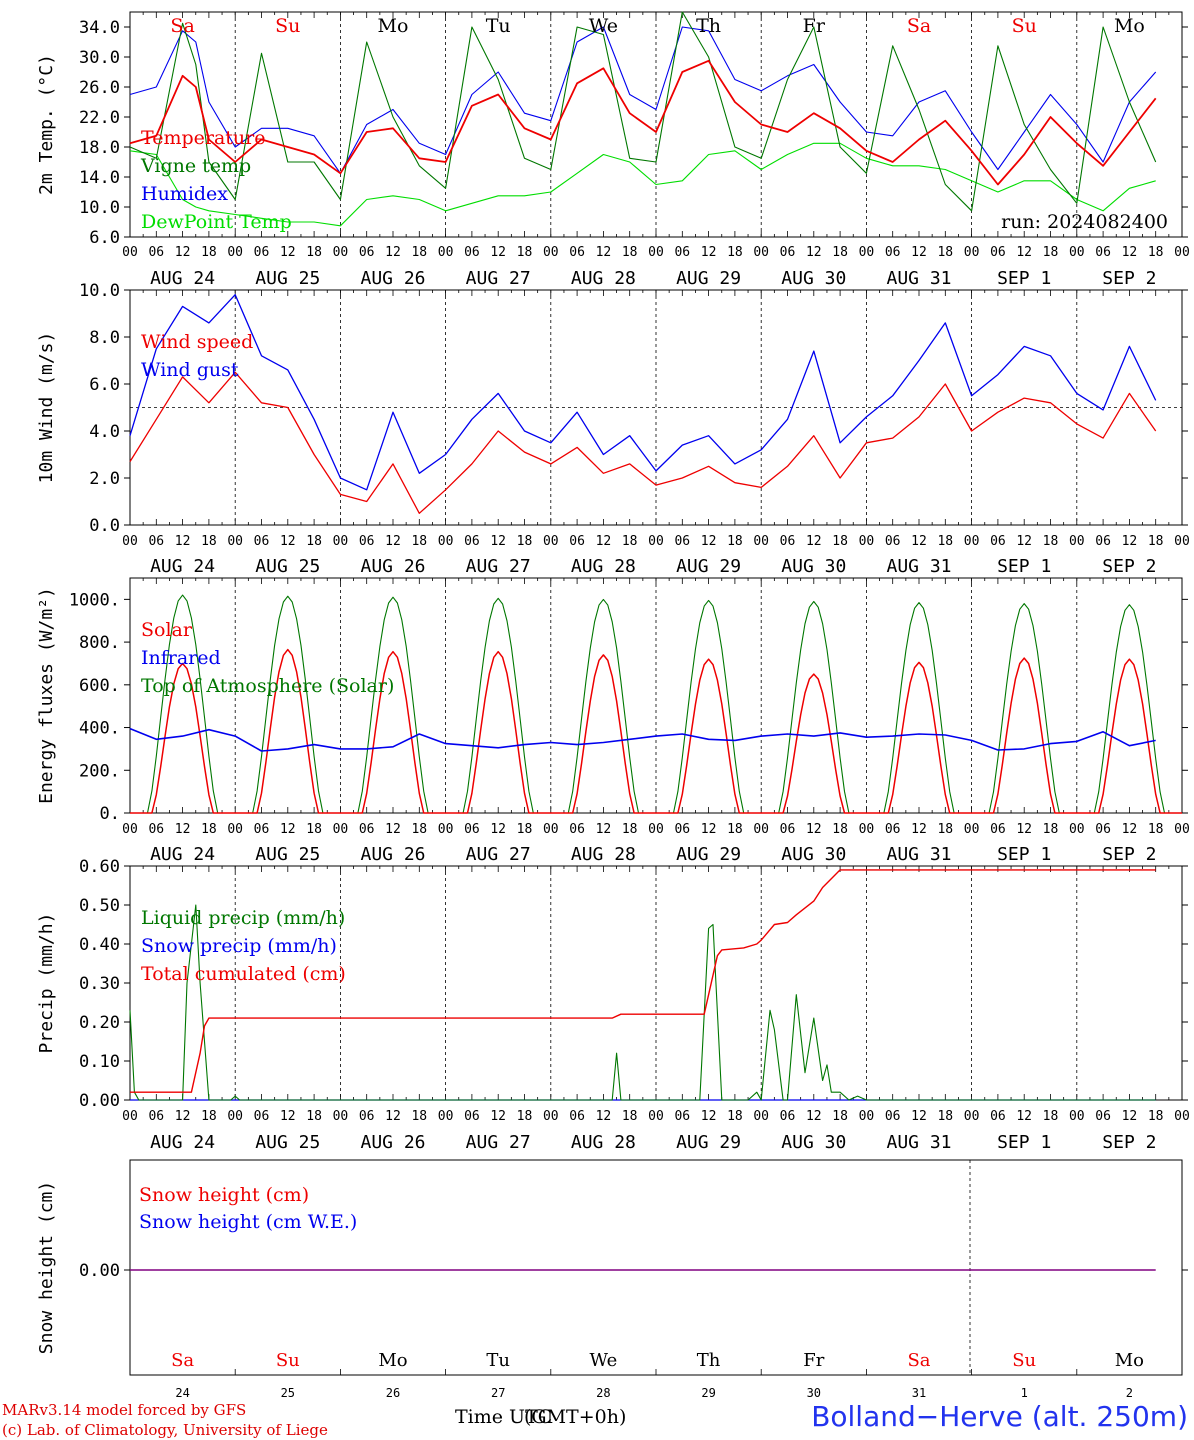 The height and width of the screenshot is (1440, 1194). I want to click on energy-series-infrared, so click(642, 739).